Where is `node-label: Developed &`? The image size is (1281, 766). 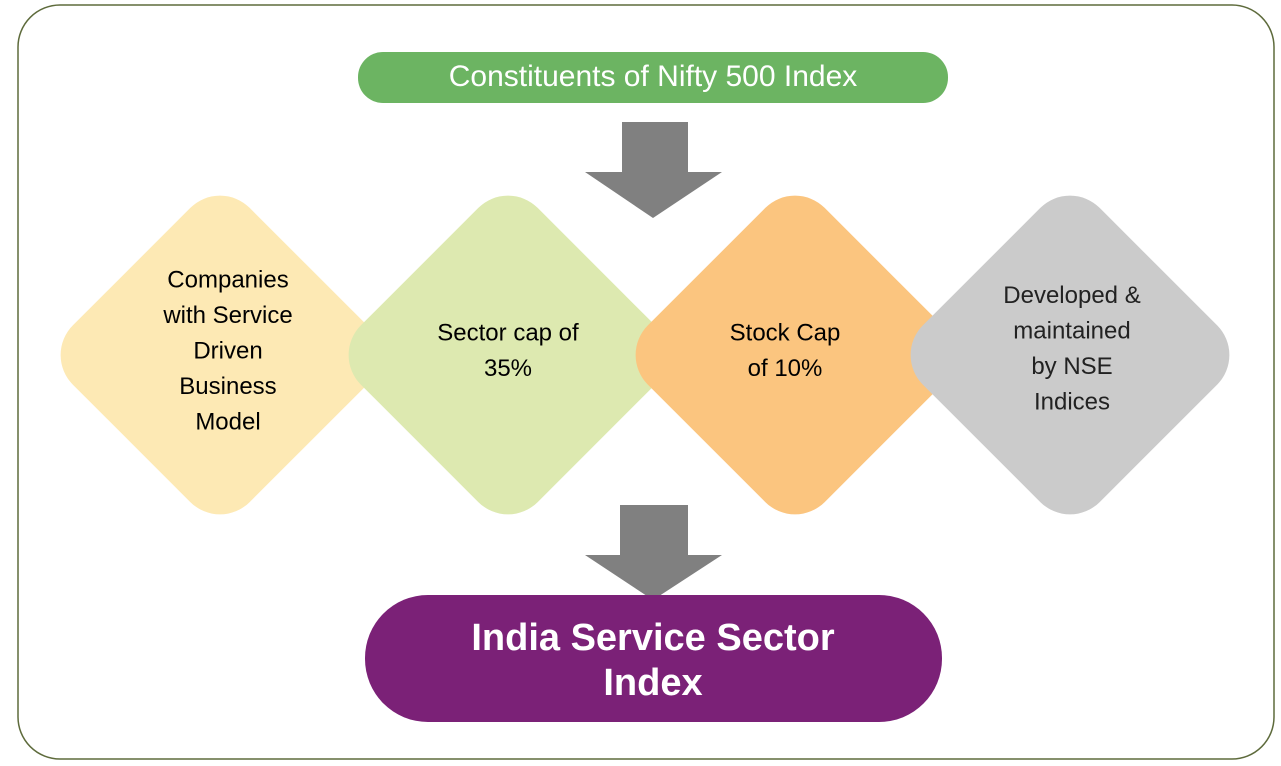 node-label: Developed & is located at coordinates (1071, 295).